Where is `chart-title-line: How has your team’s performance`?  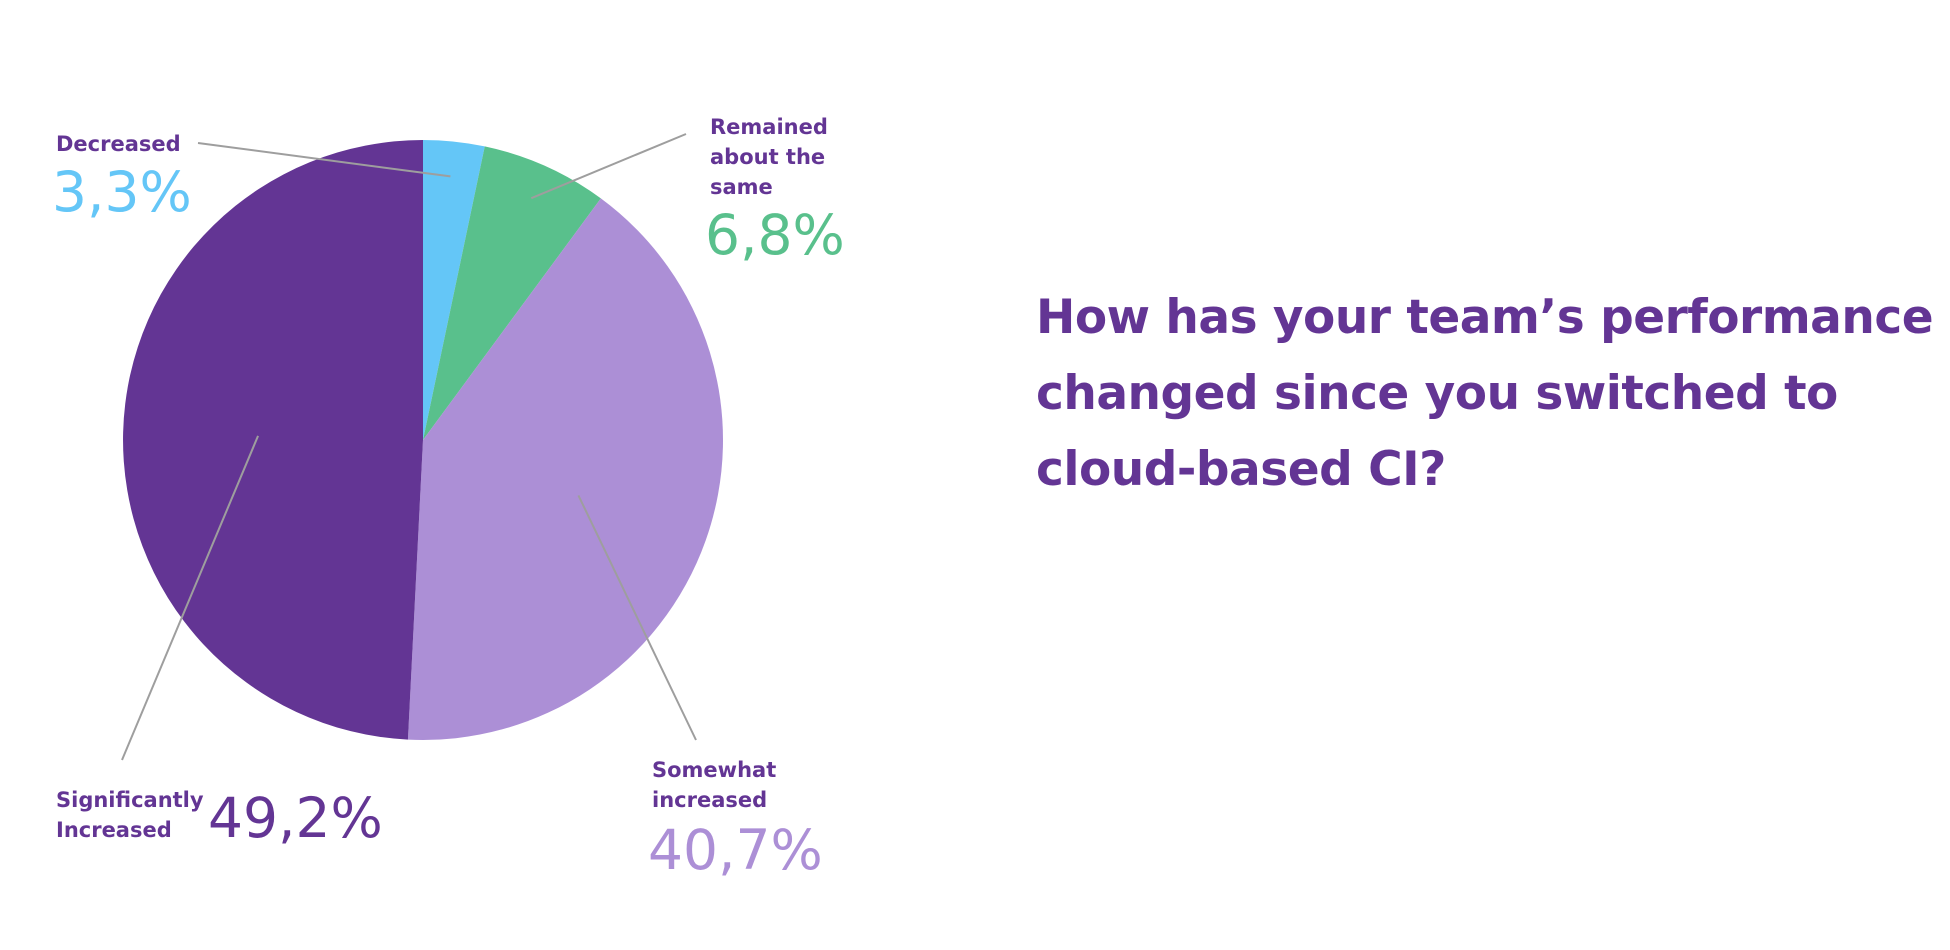
chart-title-line: How has your team’s performance is located at coordinates (1485, 317).